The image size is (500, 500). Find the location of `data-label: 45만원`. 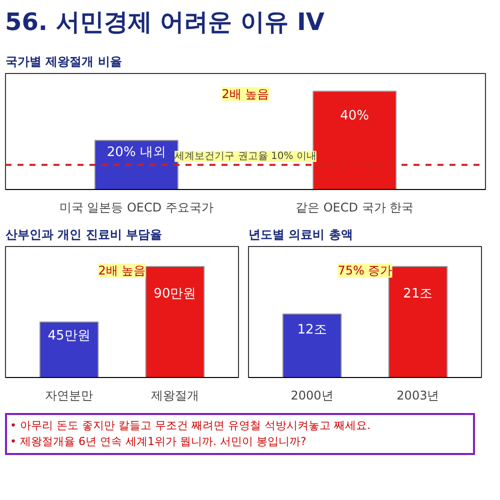

data-label: 45만원 is located at coordinates (69, 336).